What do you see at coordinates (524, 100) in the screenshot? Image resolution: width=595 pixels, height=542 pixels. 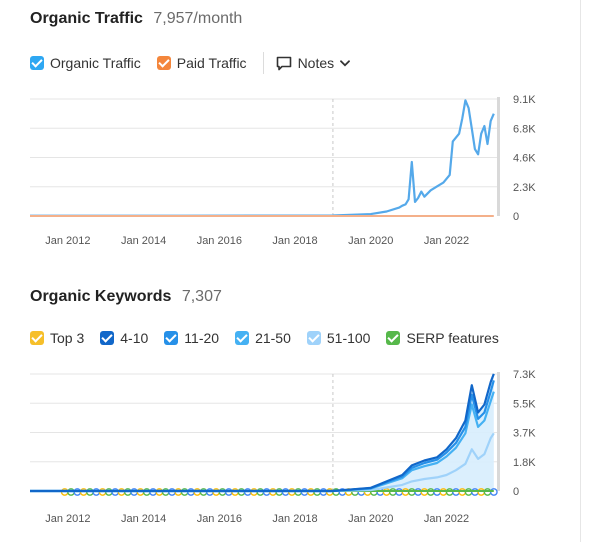 I see `y-tick-label: 9.1K` at bounding box center [524, 100].